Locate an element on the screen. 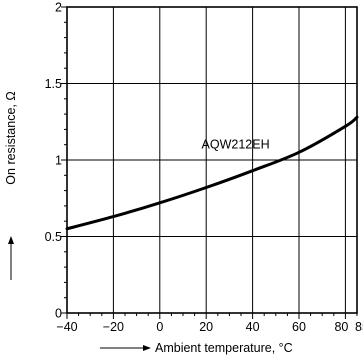 This screenshot has width=363, height=360. x-tick-label: 0 is located at coordinates (159, 327).